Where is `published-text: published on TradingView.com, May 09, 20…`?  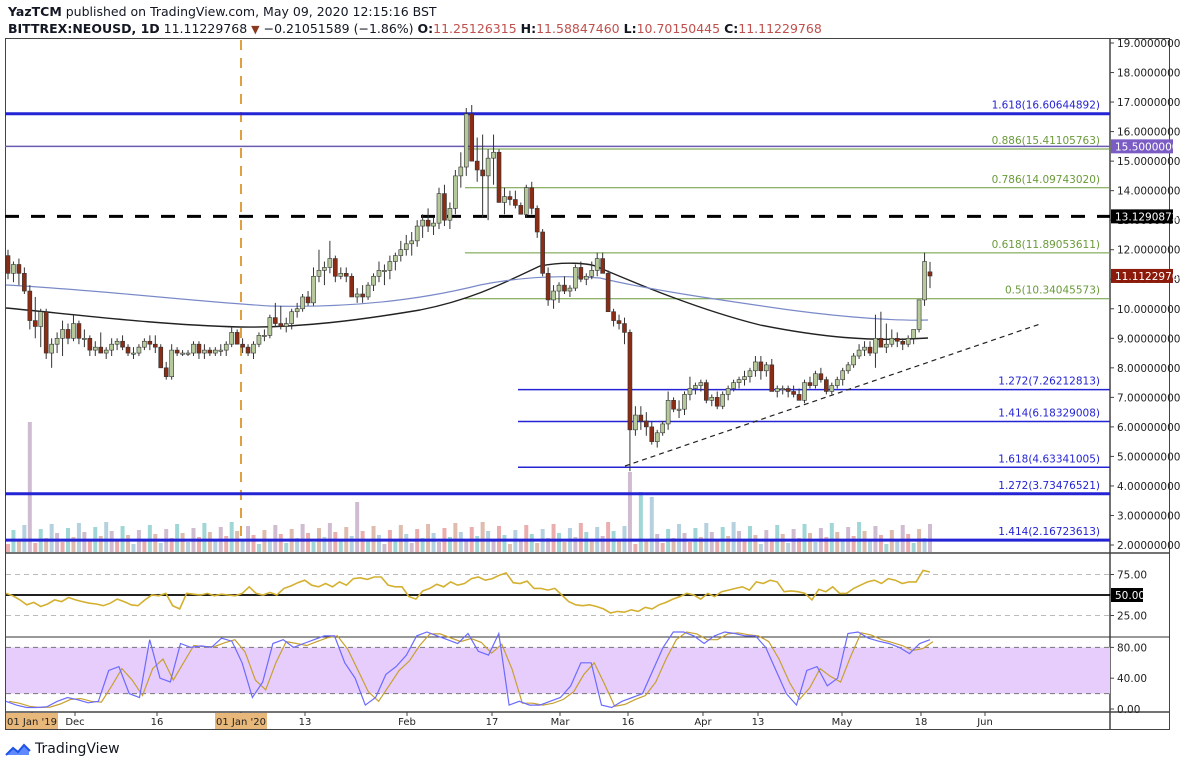 published-text: published on TradingView.com, May 09, 20… is located at coordinates (251, 11).